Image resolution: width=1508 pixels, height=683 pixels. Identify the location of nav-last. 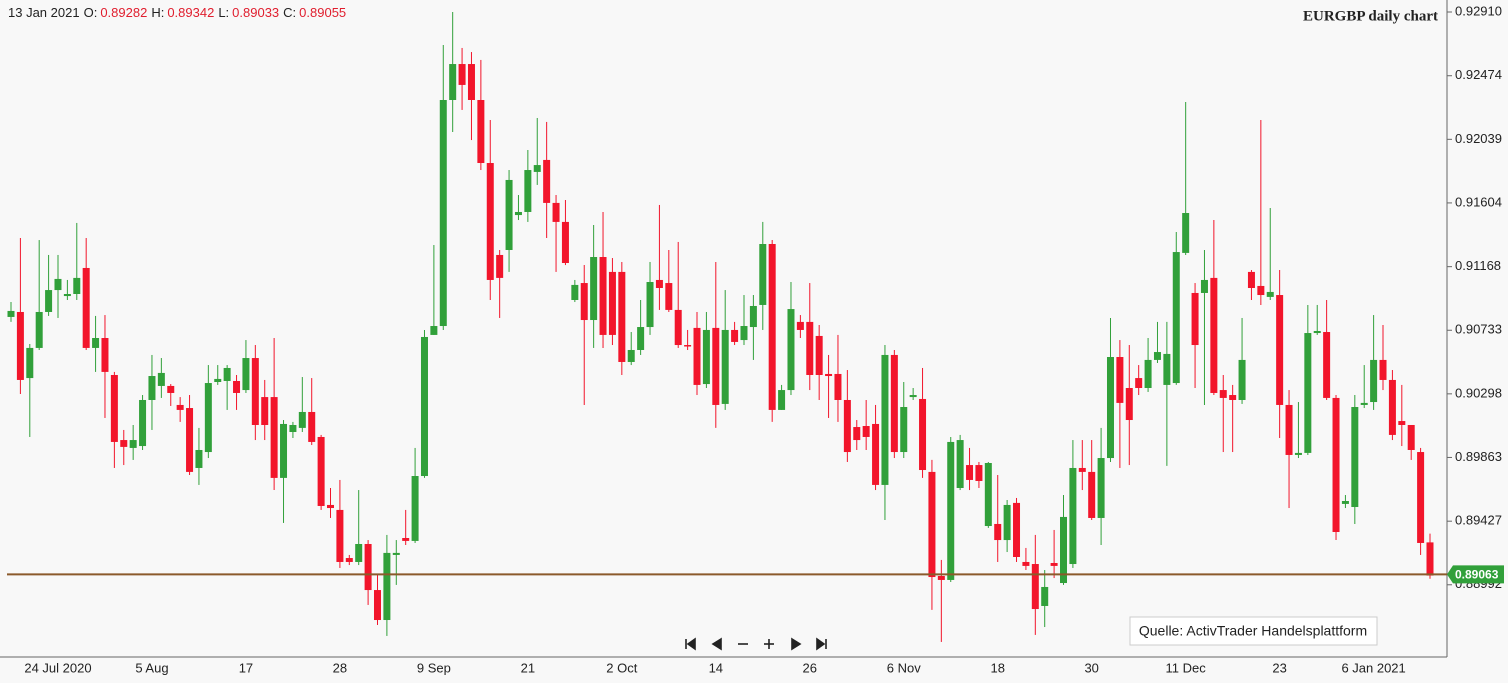
(821, 644).